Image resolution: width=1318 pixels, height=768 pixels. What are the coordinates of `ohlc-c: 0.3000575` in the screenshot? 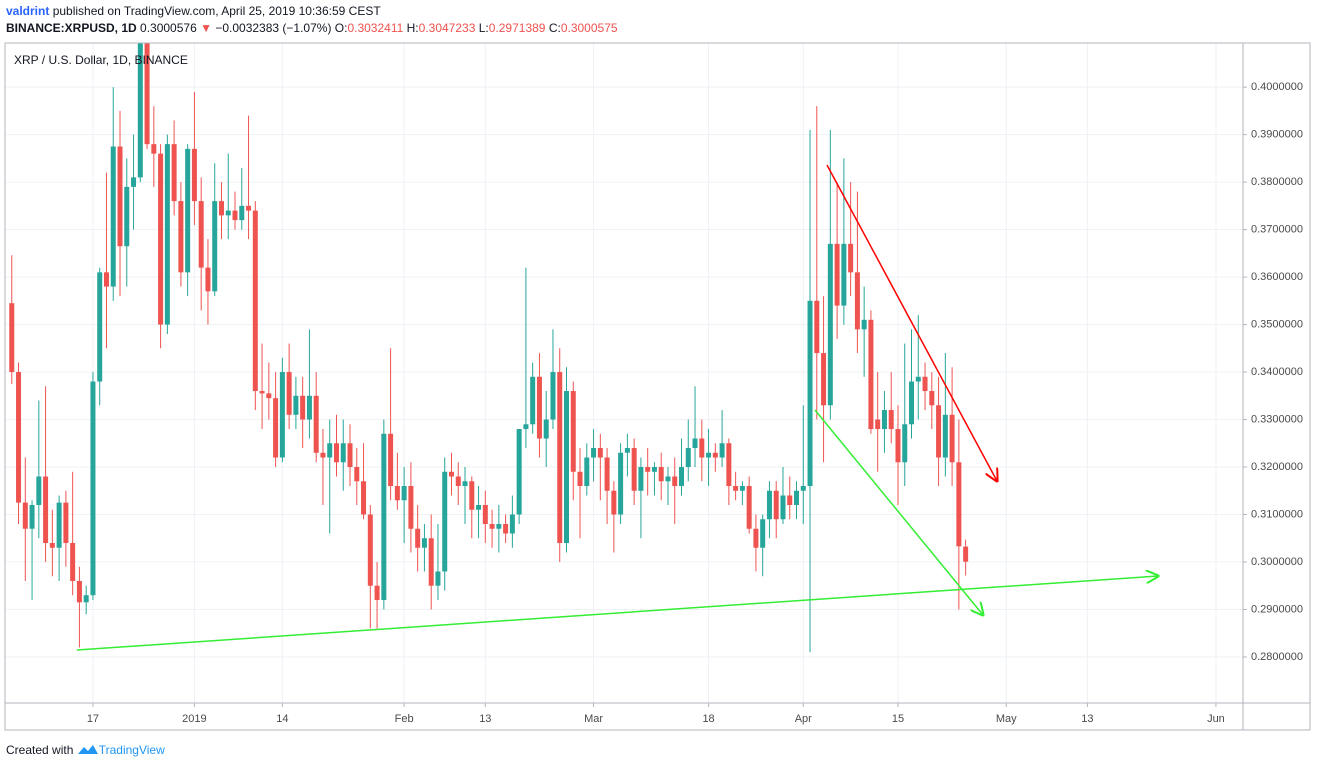 It's located at (589, 28).